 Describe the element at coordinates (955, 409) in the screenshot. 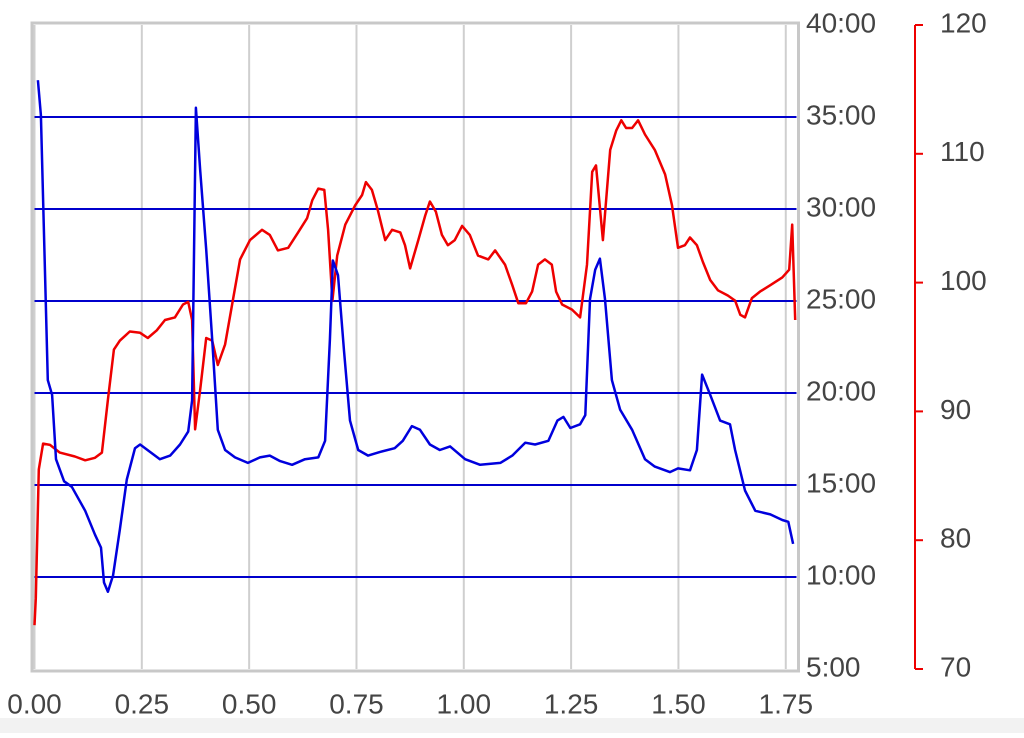

I see `y2-tick-label: 90` at that location.